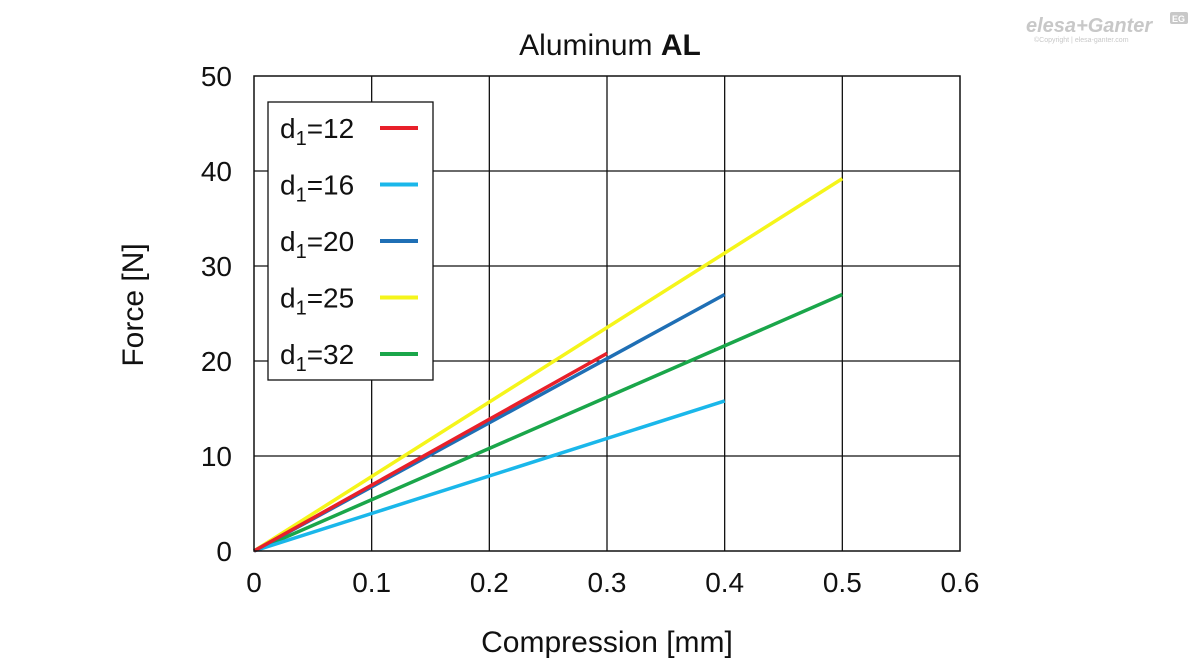  I want to click on legend-label: d1=32, so click(317, 357).